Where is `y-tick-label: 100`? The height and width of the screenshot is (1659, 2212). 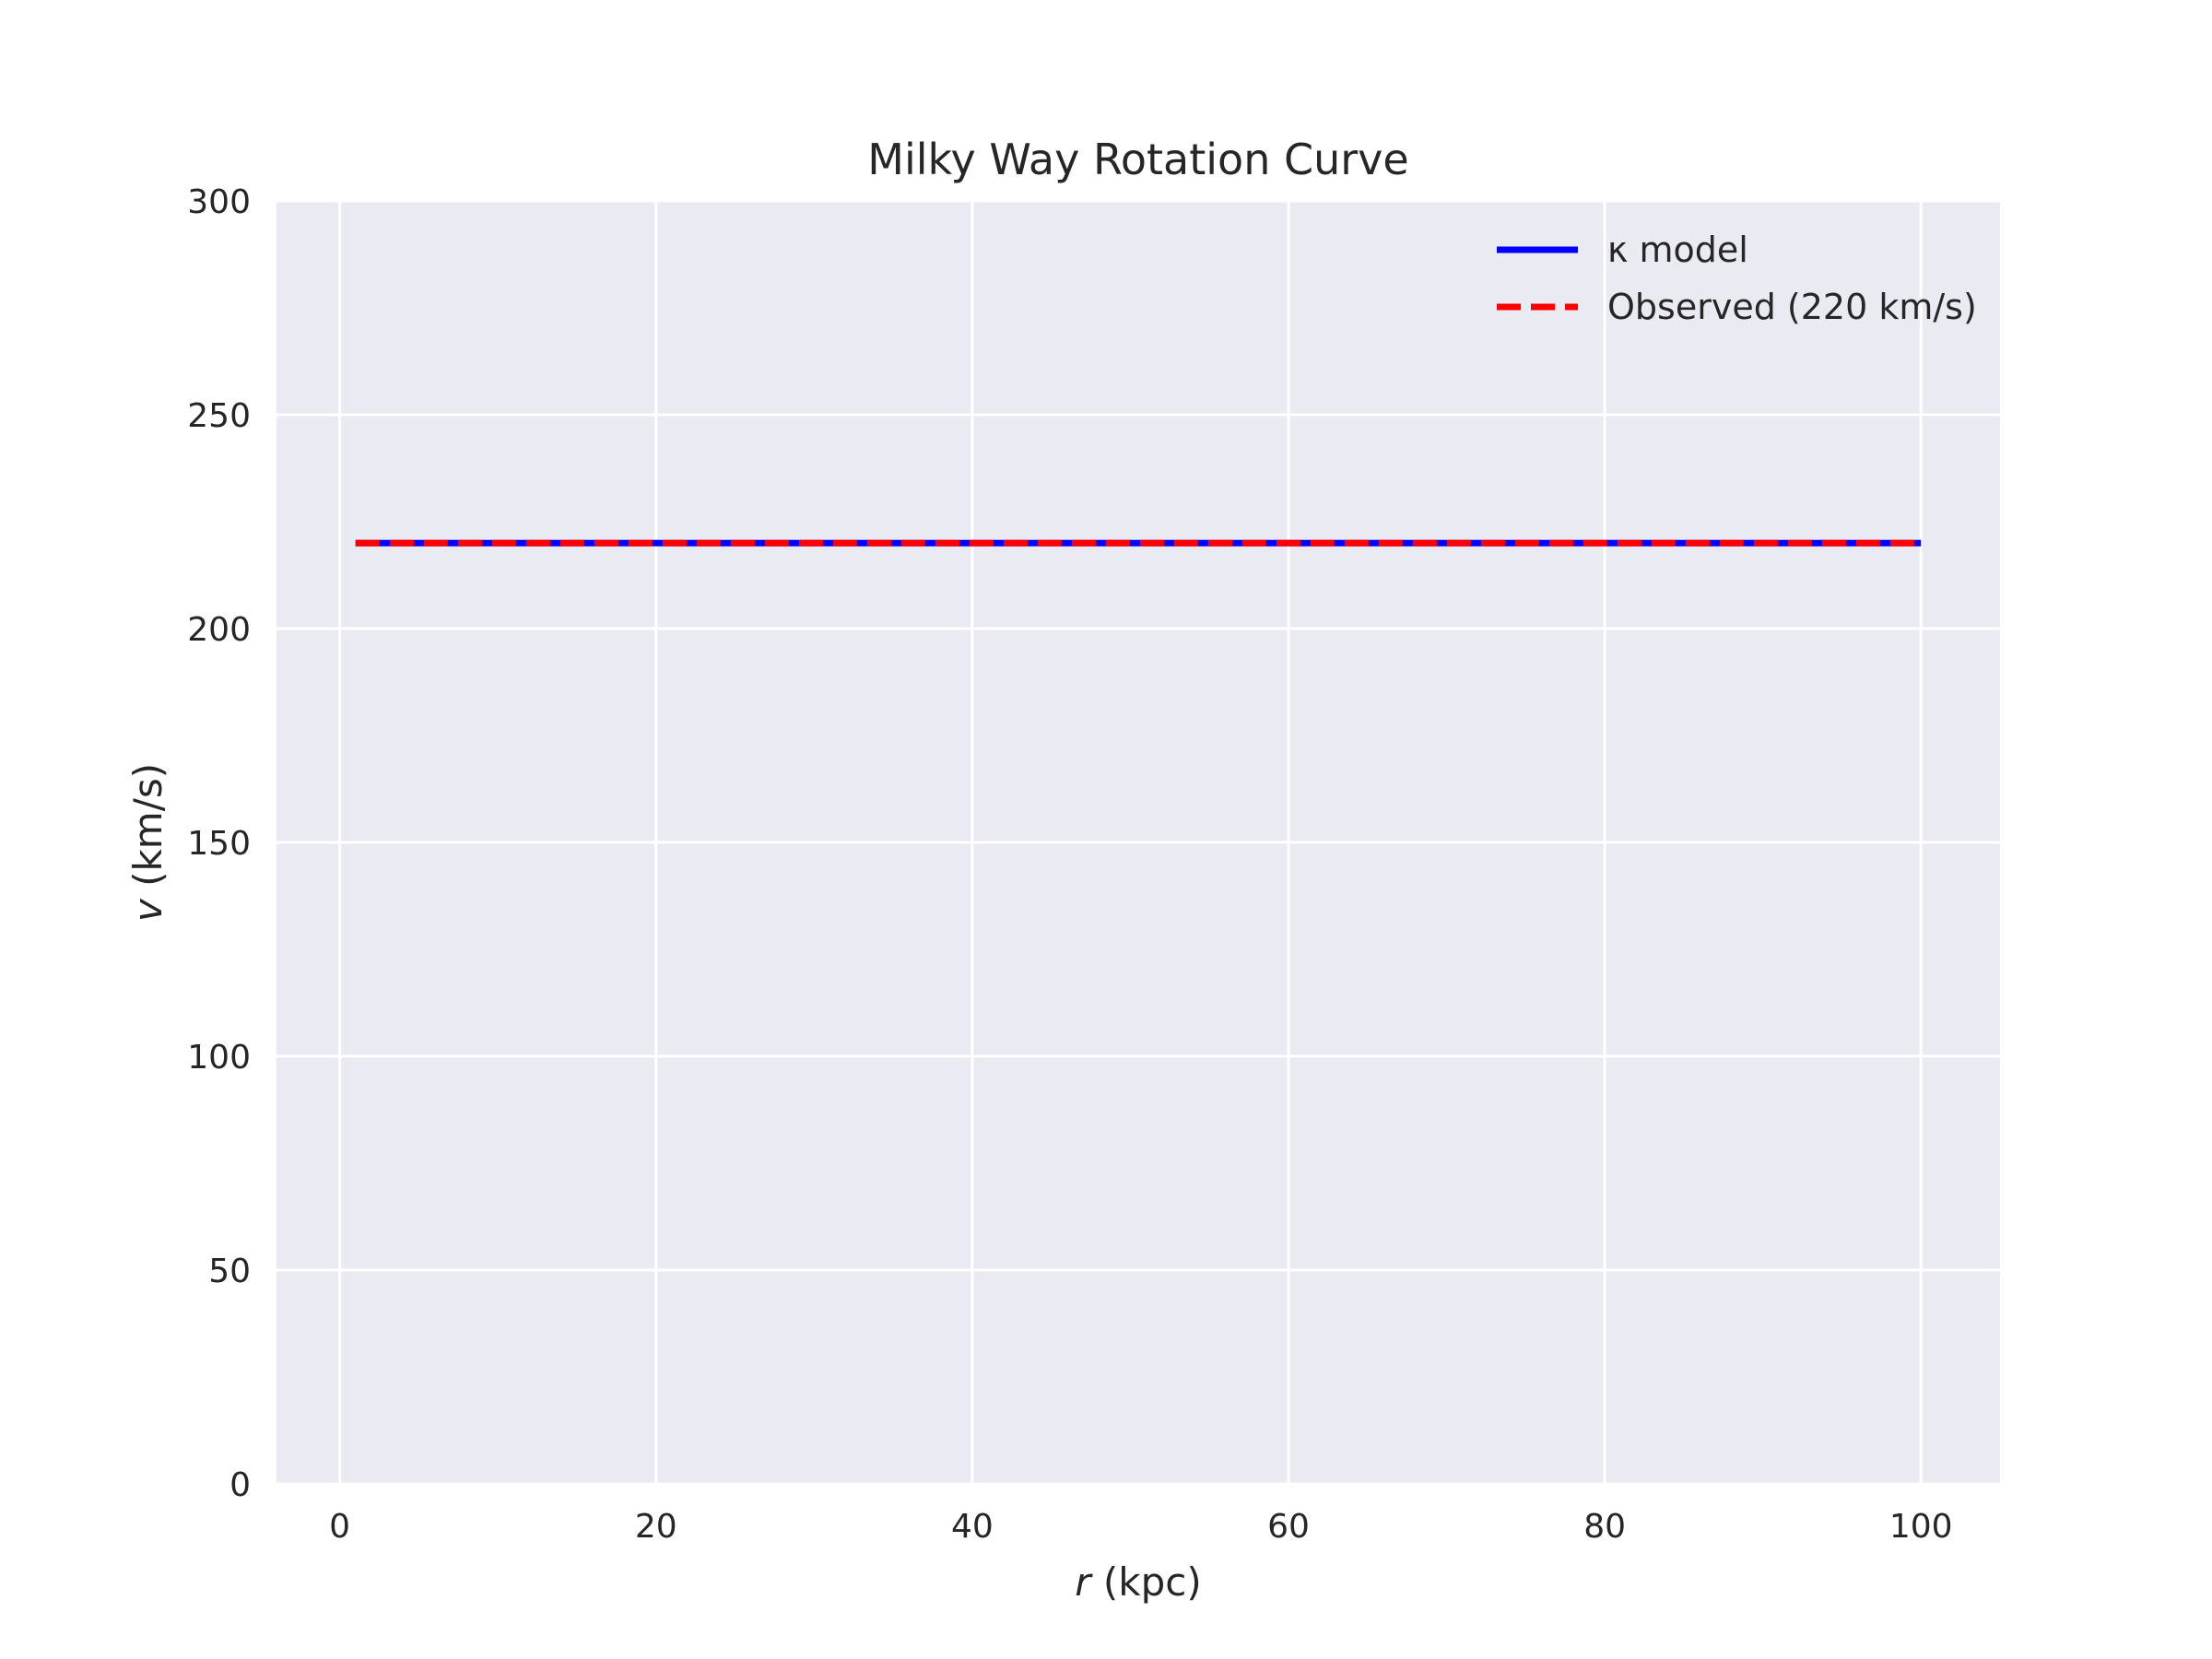 y-tick-label: 100 is located at coordinates (219, 1058).